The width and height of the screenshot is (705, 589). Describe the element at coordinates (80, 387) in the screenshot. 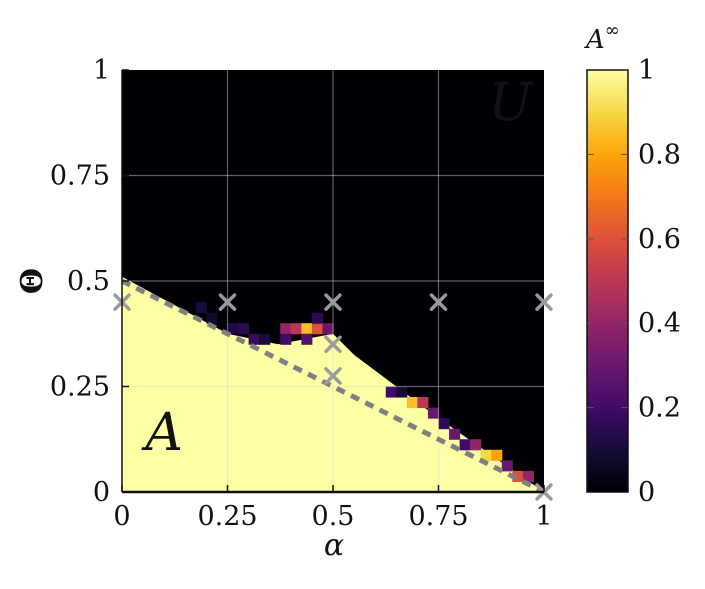

I see `y-tick-label: 0.25` at that location.